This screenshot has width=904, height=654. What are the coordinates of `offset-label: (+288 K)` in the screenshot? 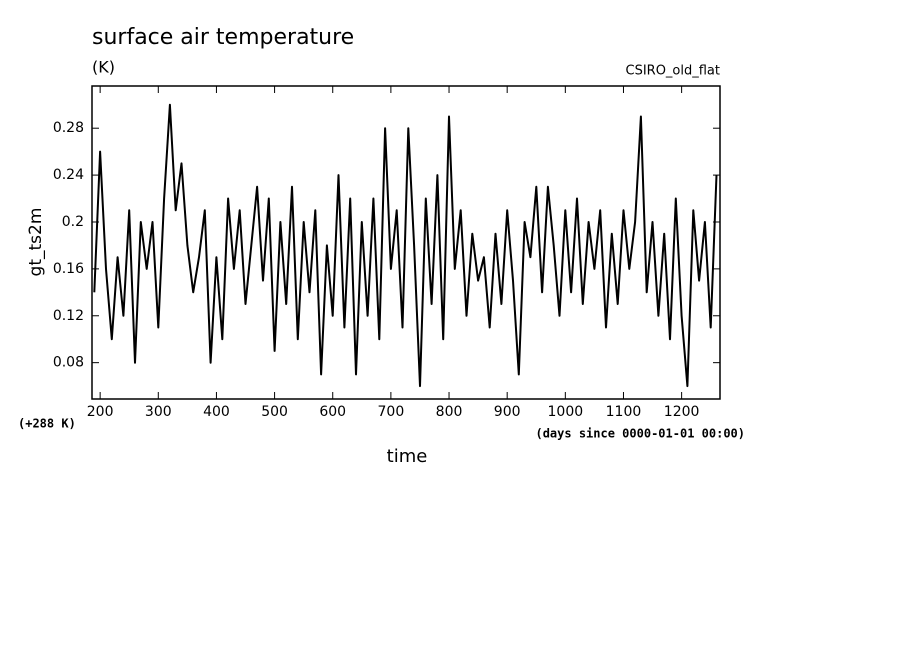 It's located at (47, 424).